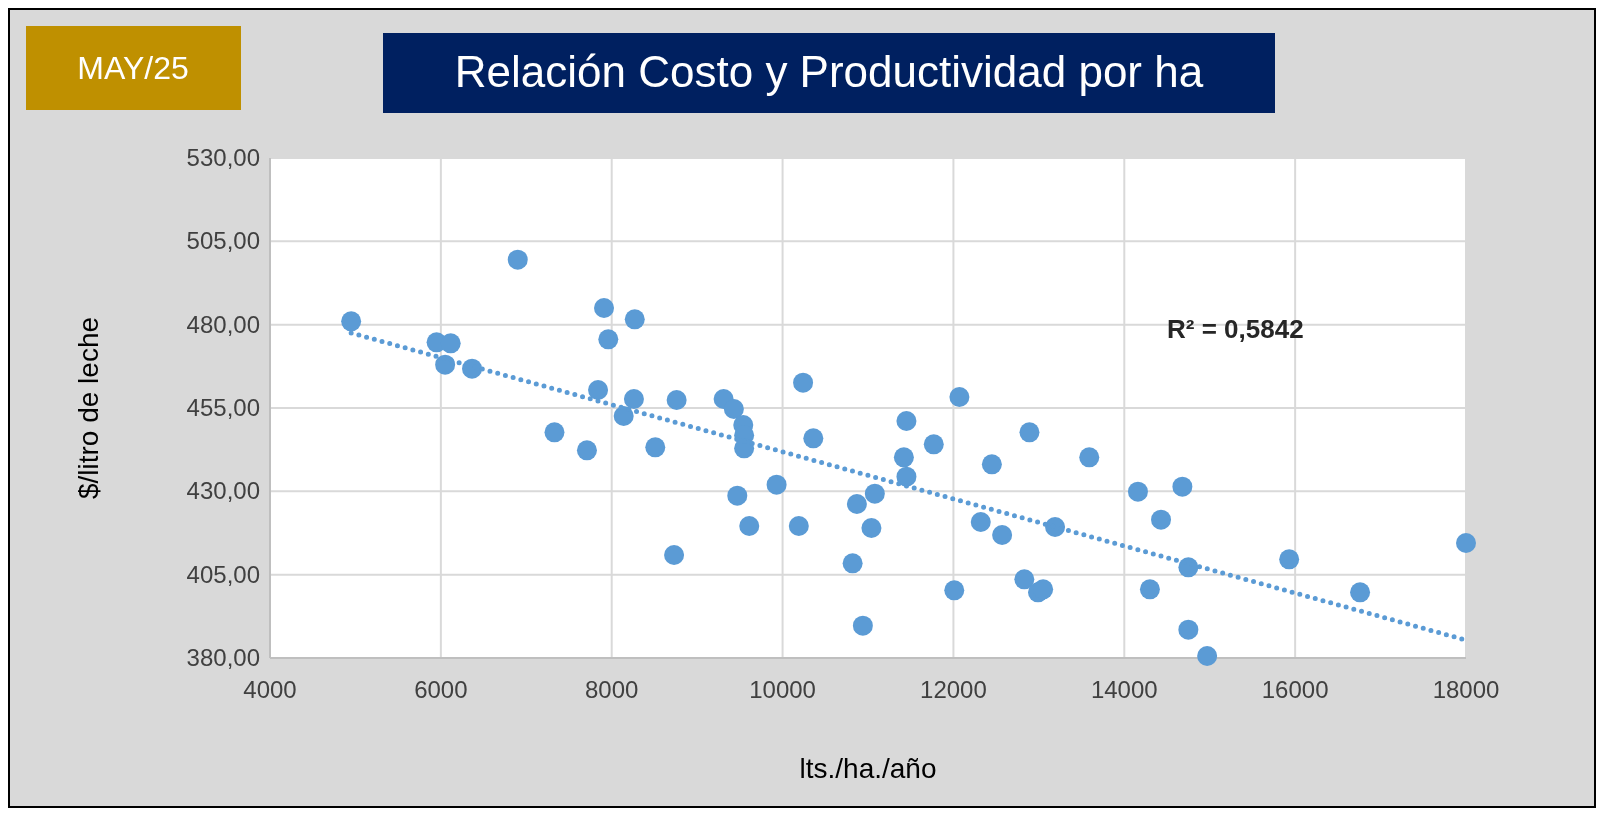 This screenshot has height=819, width=1604. What do you see at coordinates (223, 324) in the screenshot?
I see `y-tick-label: 480,00` at bounding box center [223, 324].